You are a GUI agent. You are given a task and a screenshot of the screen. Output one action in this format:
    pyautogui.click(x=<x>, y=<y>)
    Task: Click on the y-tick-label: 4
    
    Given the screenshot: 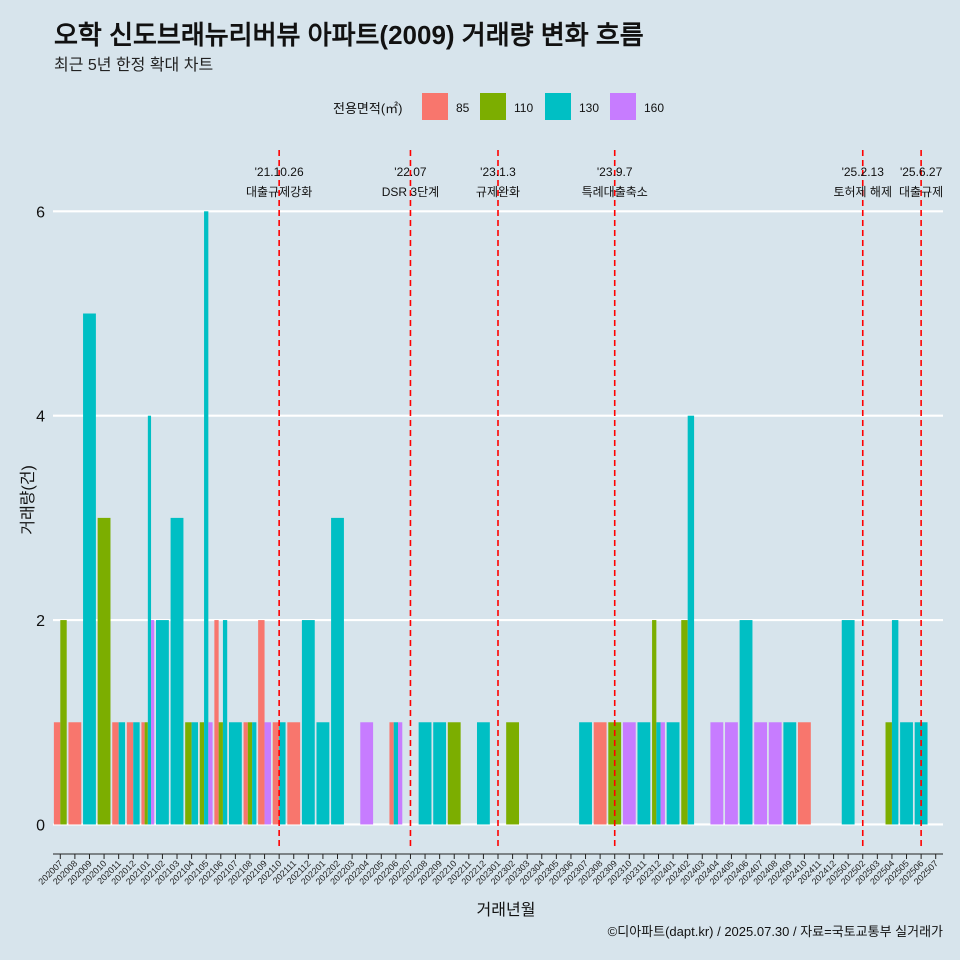 What is the action you would take?
    pyautogui.click(x=40, y=417)
    